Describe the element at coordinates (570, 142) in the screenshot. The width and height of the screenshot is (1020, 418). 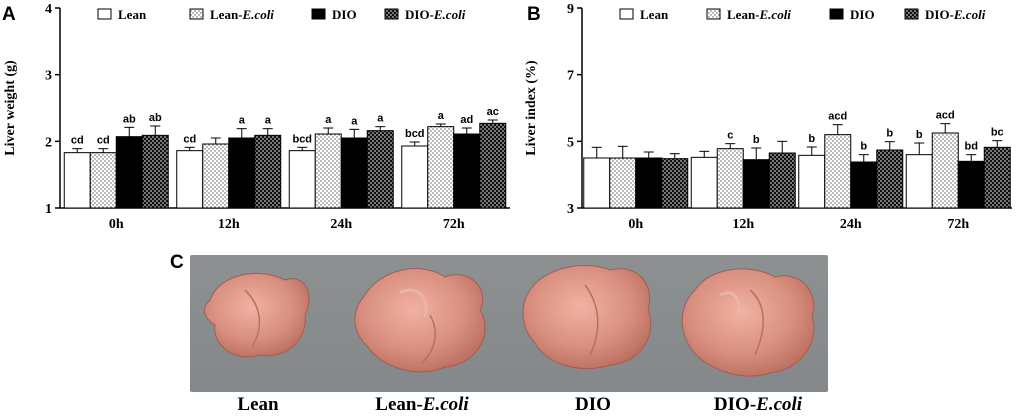
I see `y-tick-label-b-1: 5` at that location.